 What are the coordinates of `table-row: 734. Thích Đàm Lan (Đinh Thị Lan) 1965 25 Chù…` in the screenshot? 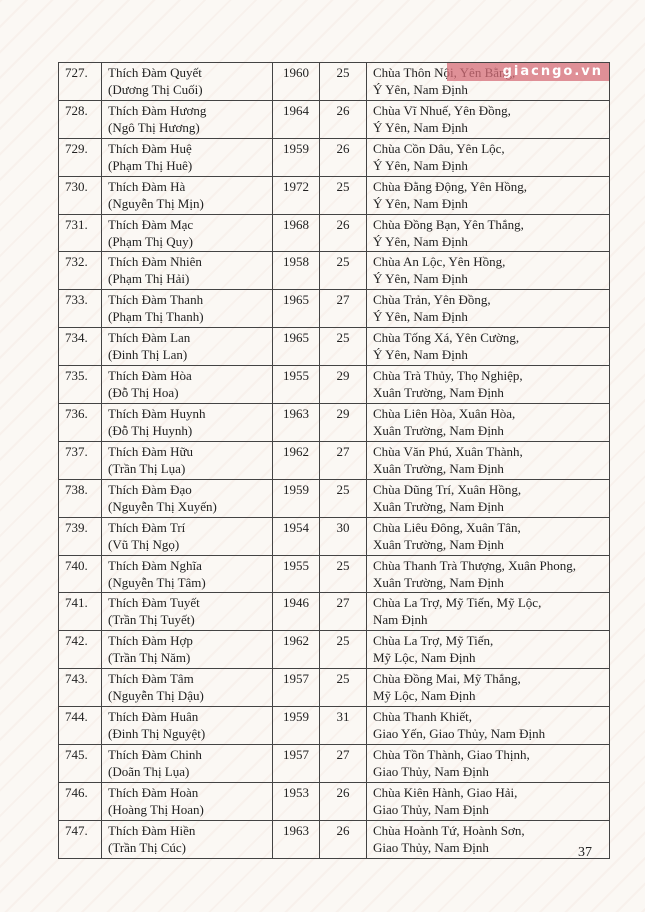 It's located at (334, 347).